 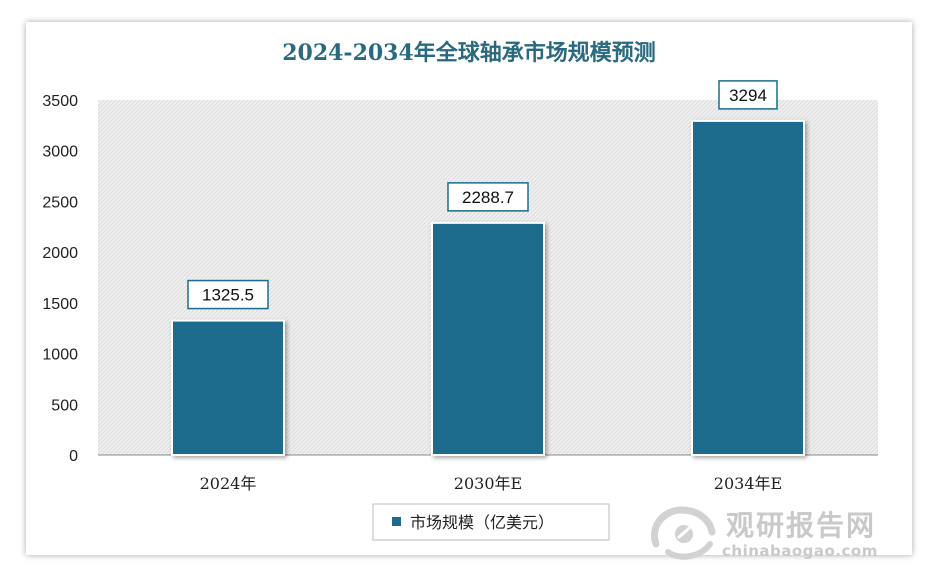 I want to click on y-tick-label: 500, so click(x=64, y=405).